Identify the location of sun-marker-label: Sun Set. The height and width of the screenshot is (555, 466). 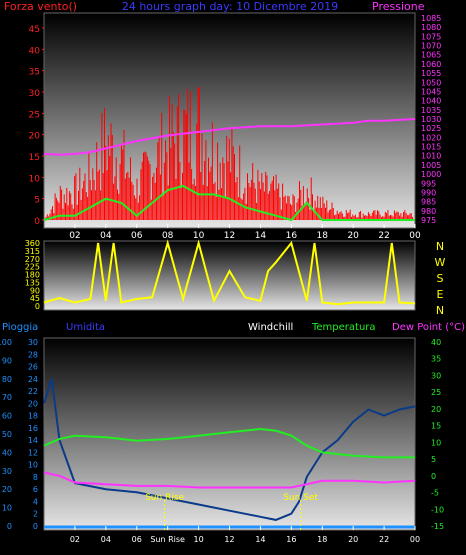
(300, 498).